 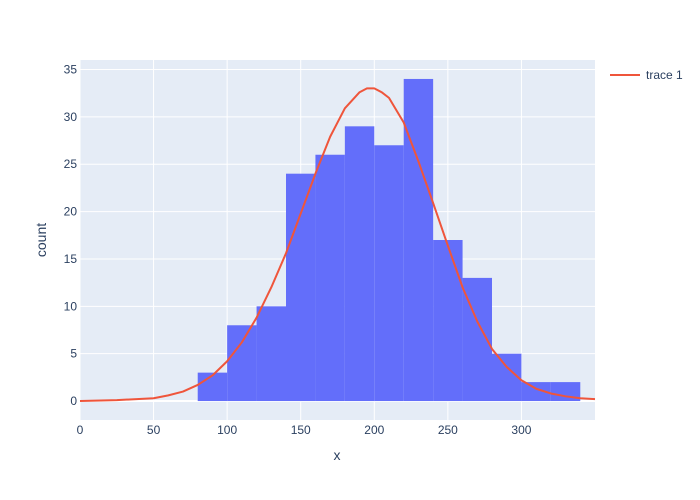 I want to click on legend-label-trace-1: trace 1, so click(x=664, y=75).